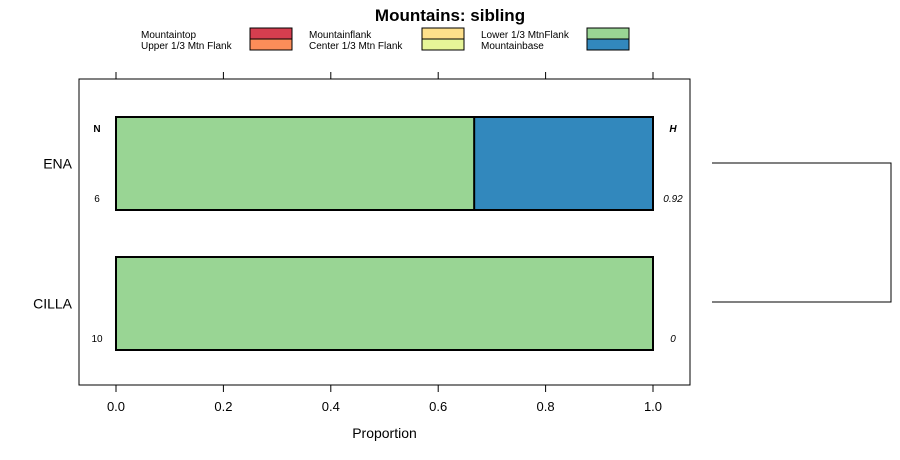  I want to click on legend-label: Lower 1/3 MtnFlank, so click(525, 35).